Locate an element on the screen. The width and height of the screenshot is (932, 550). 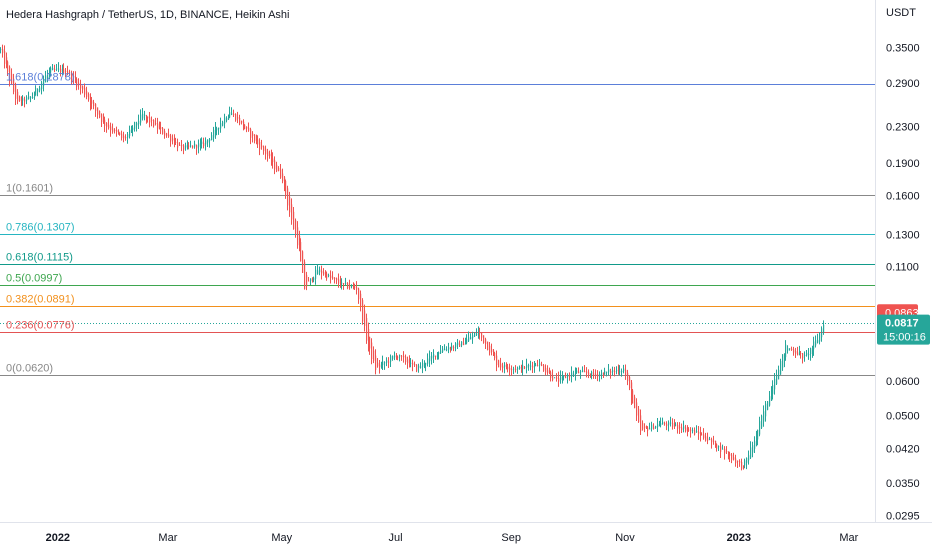
price-tick-label: 0.2900 is located at coordinates (903, 84).